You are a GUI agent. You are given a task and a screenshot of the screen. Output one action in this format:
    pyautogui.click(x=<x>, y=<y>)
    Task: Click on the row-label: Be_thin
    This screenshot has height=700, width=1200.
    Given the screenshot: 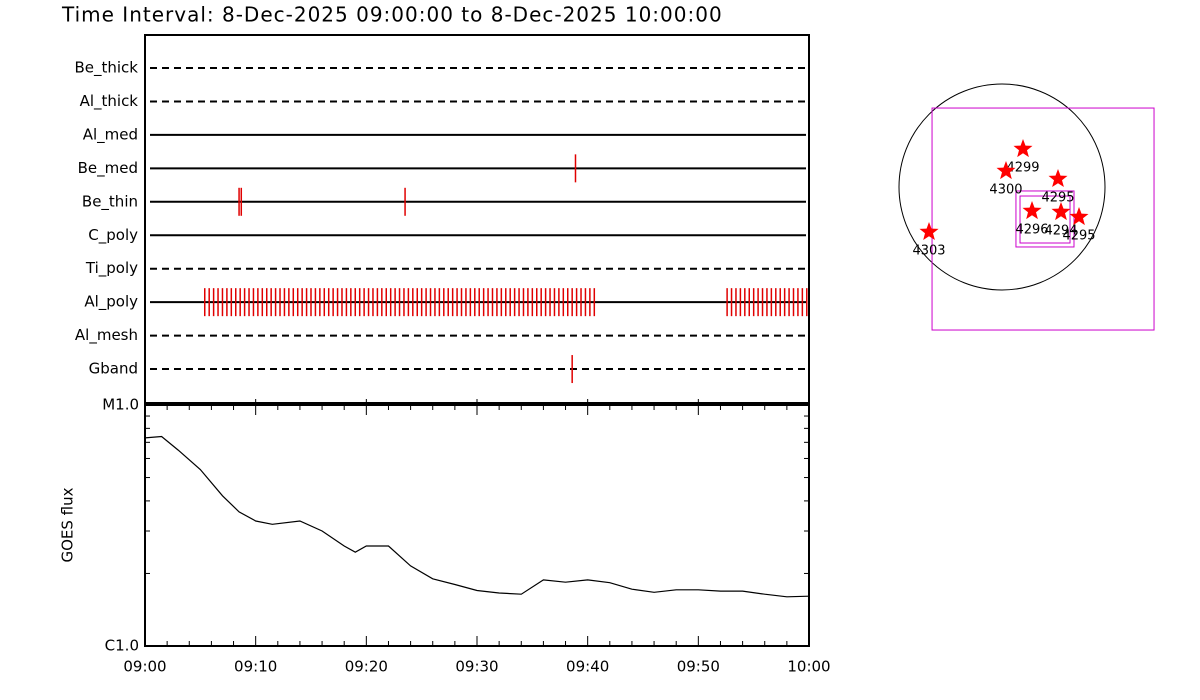 What is the action you would take?
    pyautogui.click(x=110, y=201)
    